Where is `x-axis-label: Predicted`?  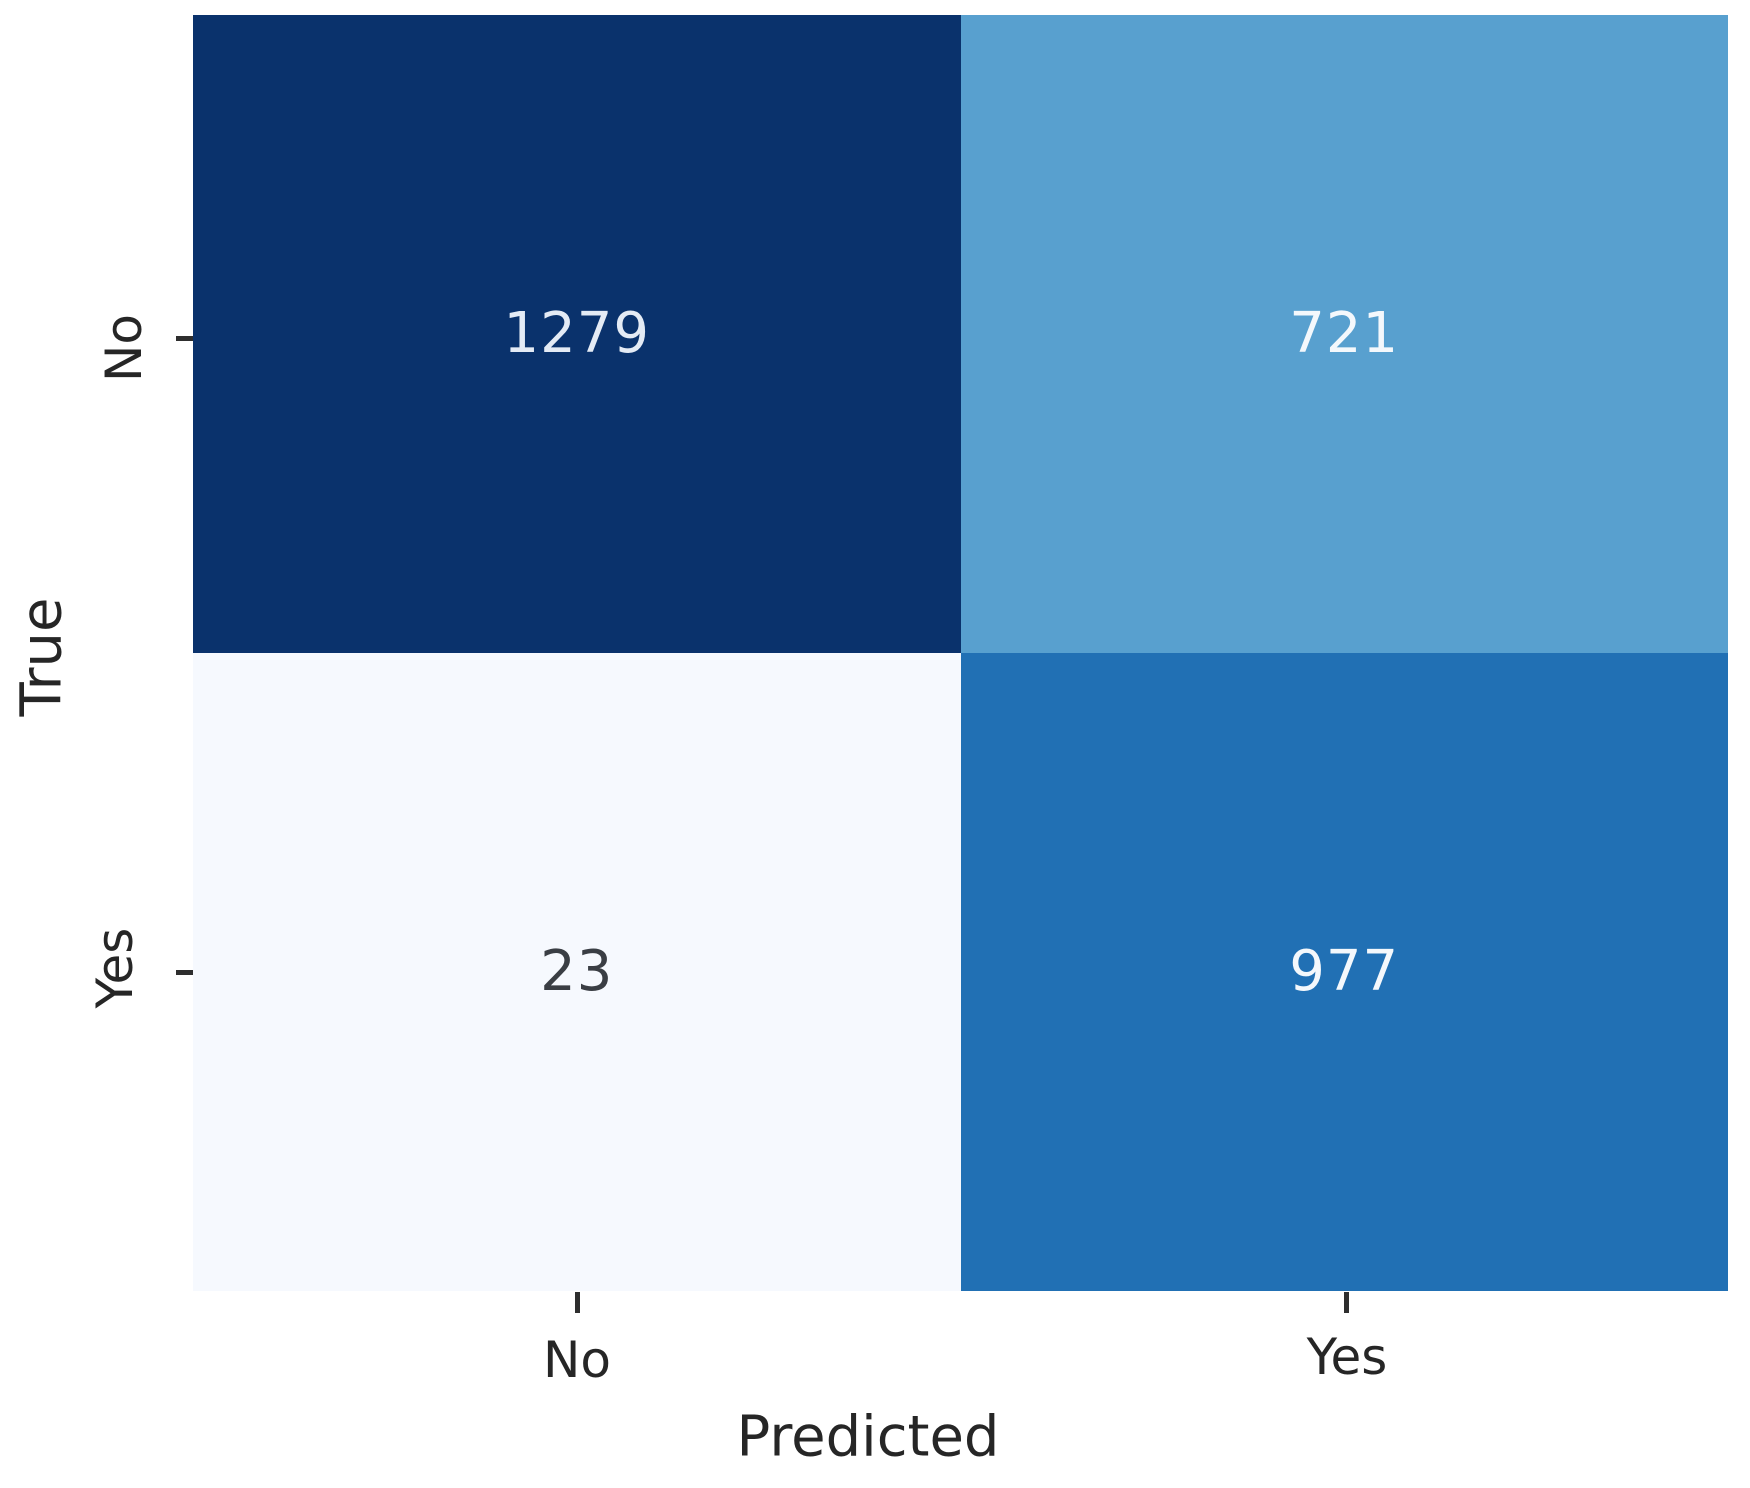 x-axis-label: Predicted is located at coordinates (868, 1437).